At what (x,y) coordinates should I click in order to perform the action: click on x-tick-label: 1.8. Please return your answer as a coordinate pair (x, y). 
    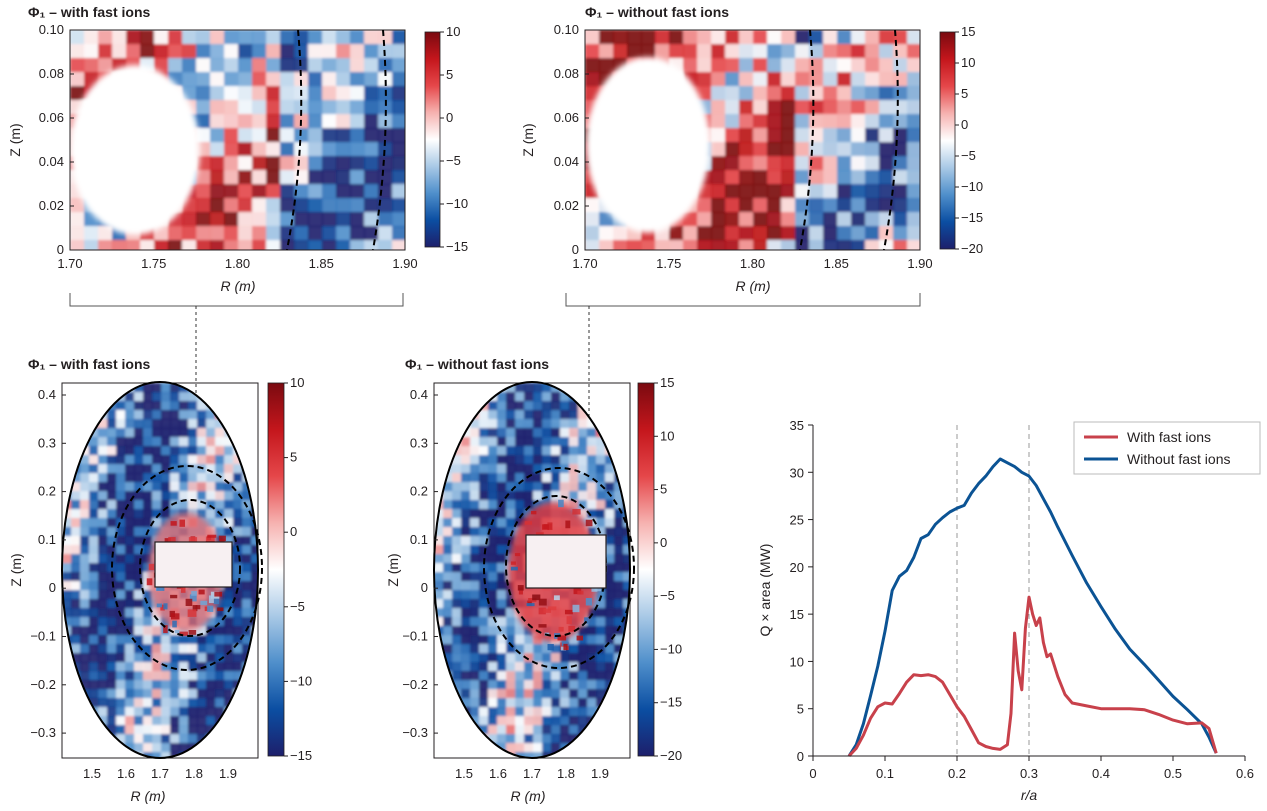
    Looking at the image, I should click on (194, 773).